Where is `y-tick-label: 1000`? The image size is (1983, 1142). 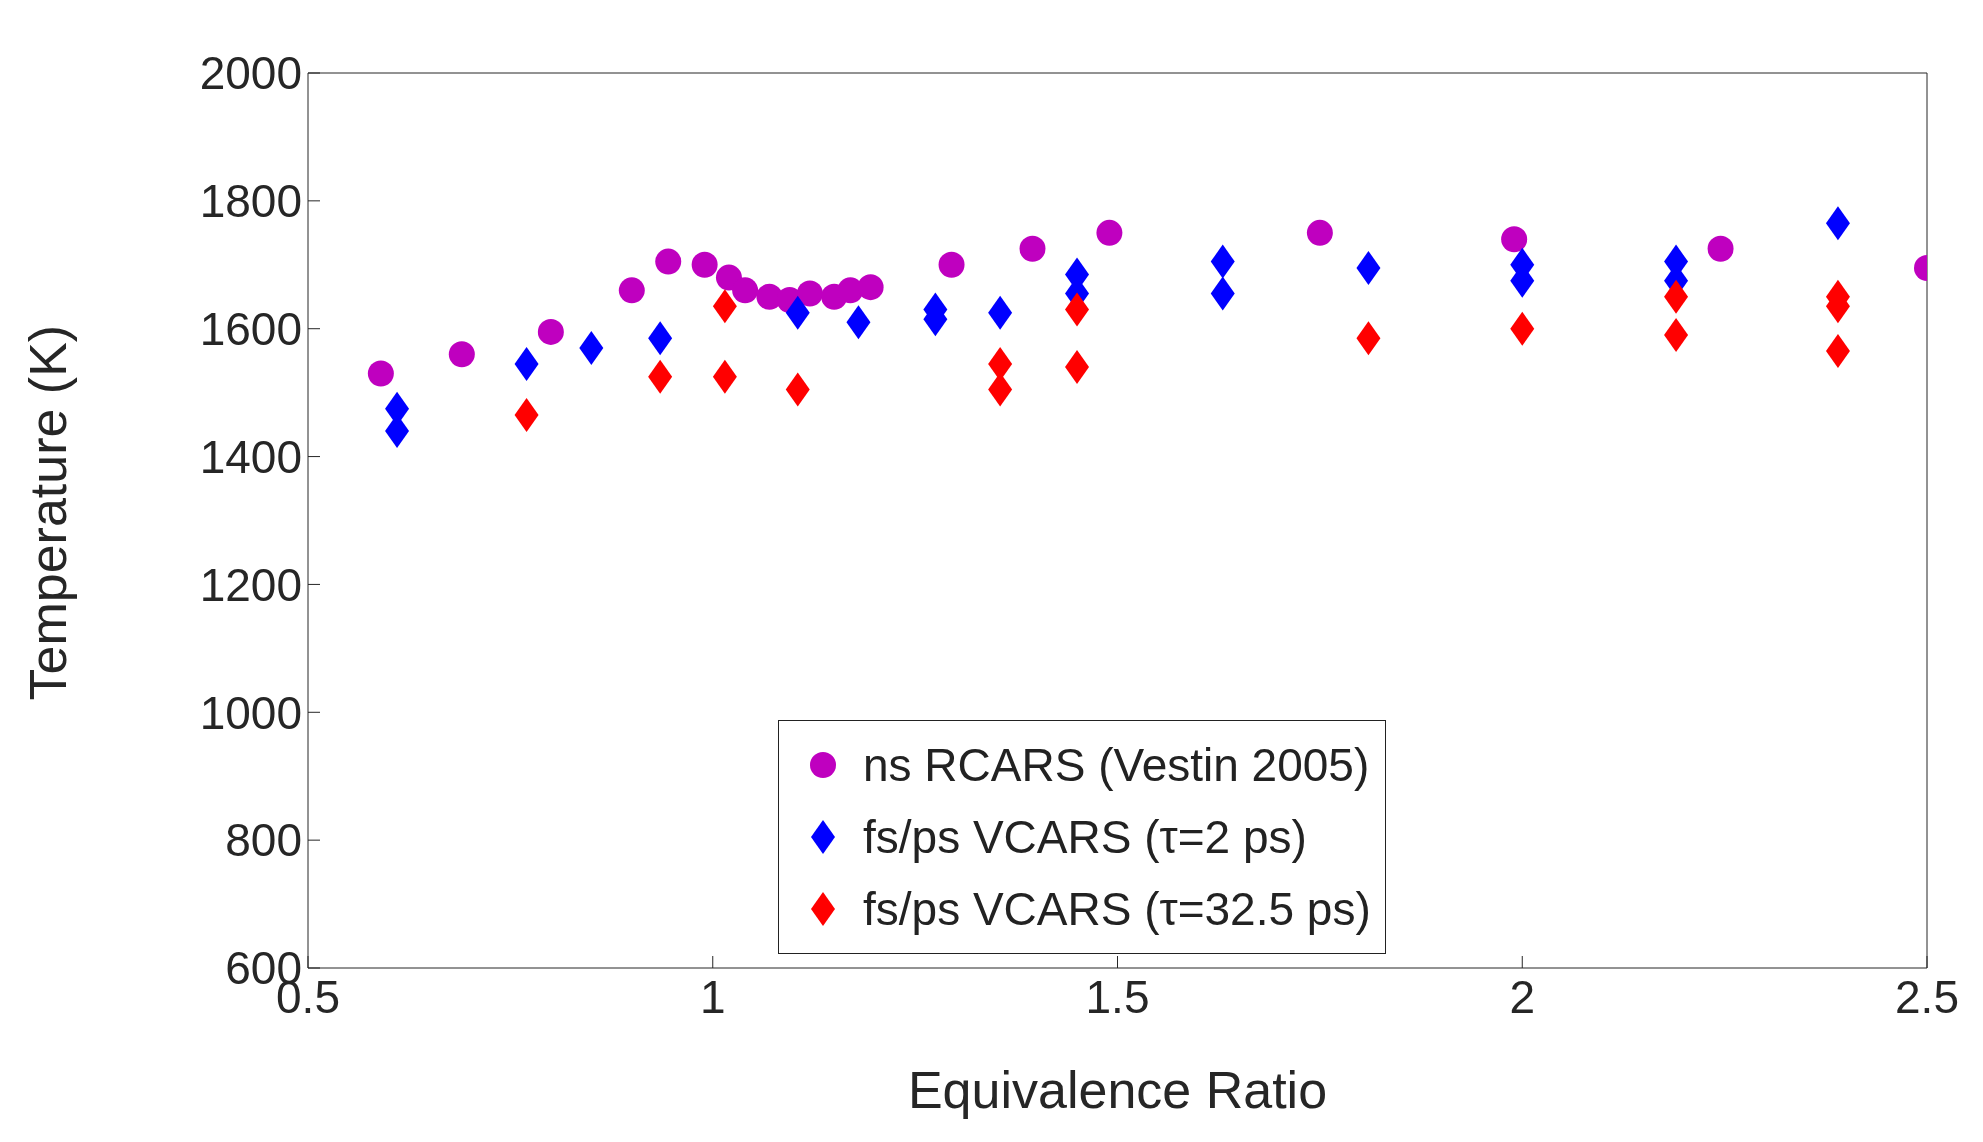
y-tick-label: 1000 is located at coordinates (250, 712).